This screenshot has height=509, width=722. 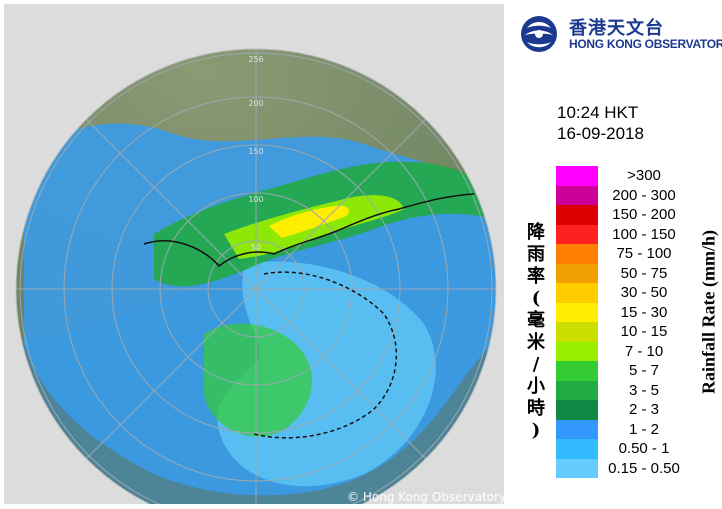 What do you see at coordinates (643, 429) in the screenshot?
I see `legend-range-label: 1 - 2` at bounding box center [643, 429].